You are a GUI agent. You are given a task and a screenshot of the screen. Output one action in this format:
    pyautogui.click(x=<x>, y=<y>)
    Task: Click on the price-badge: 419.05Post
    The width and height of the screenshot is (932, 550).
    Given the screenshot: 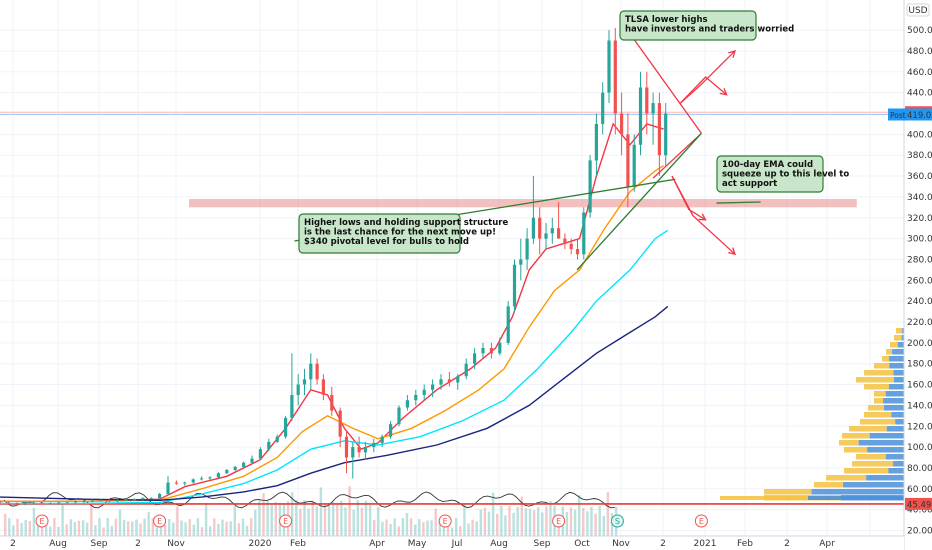 What is the action you would take?
    pyautogui.click(x=910, y=114)
    